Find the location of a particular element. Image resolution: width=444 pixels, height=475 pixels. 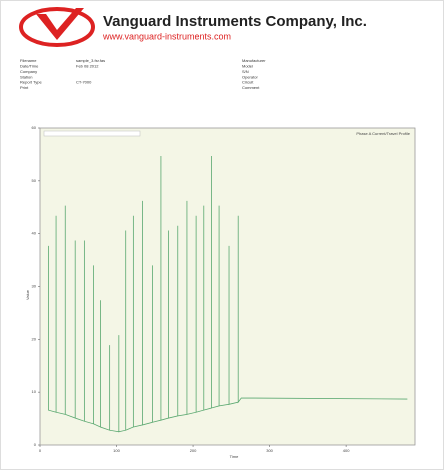

x-tick-label: 100 is located at coordinates (116, 450).